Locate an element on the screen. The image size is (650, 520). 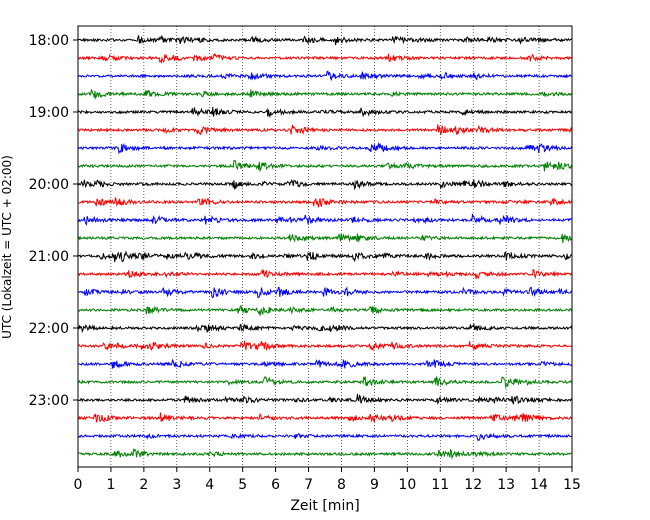
x-tick-label: 0 is located at coordinates (78, 485).